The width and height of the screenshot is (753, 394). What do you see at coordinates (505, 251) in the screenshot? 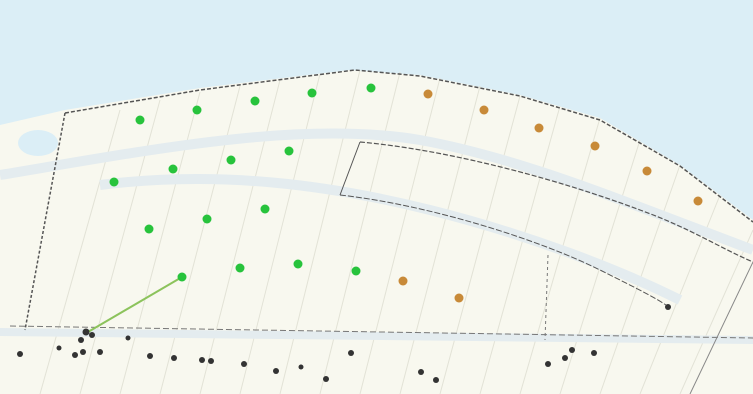
I see `boundary-line-middle` at bounding box center [505, 251].